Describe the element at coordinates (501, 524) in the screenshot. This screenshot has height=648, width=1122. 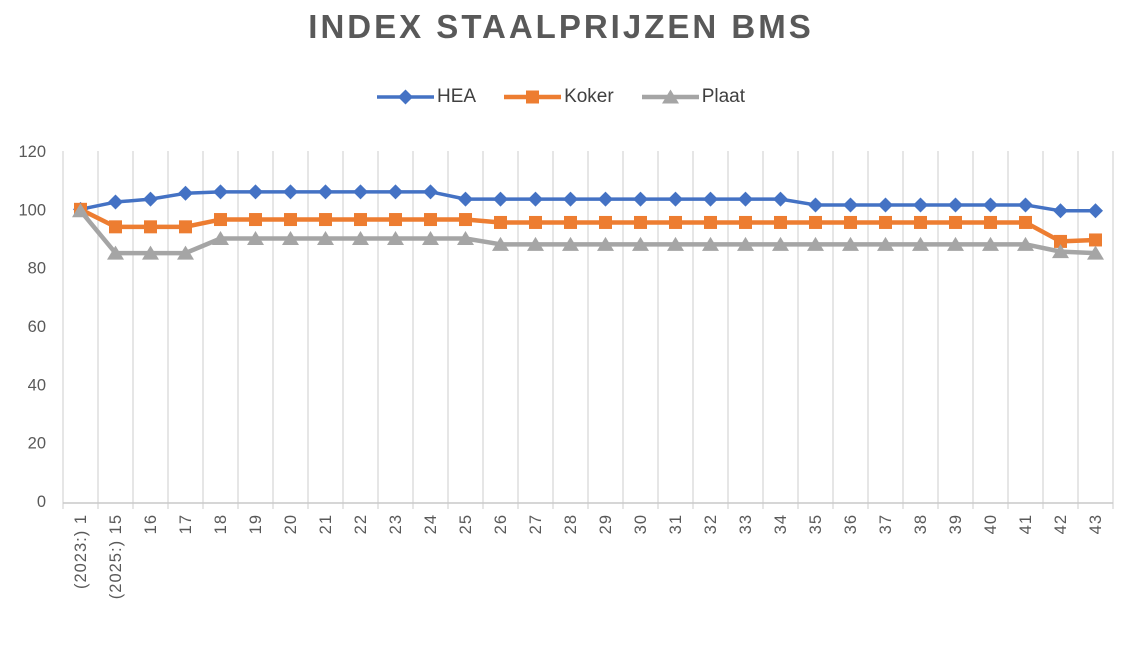
I see `x-tick-label: 26` at that location.